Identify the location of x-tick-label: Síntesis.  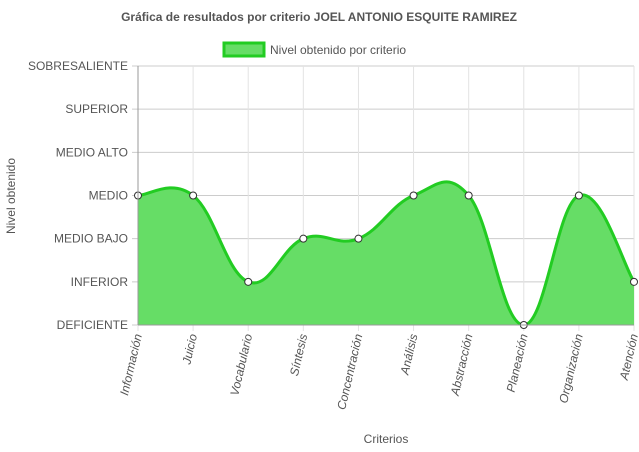
(298, 355).